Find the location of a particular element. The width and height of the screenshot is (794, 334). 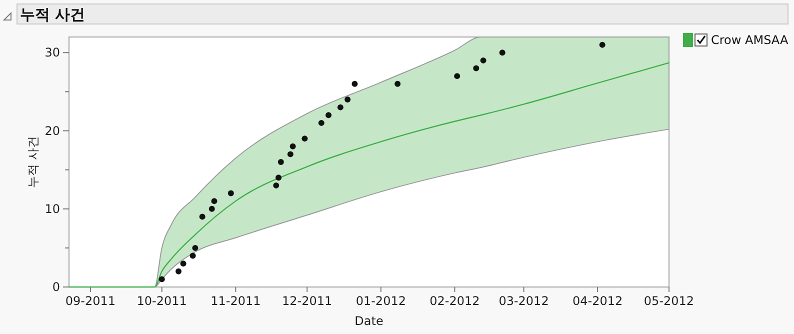

y-tick-label: 10 is located at coordinates (52, 209).